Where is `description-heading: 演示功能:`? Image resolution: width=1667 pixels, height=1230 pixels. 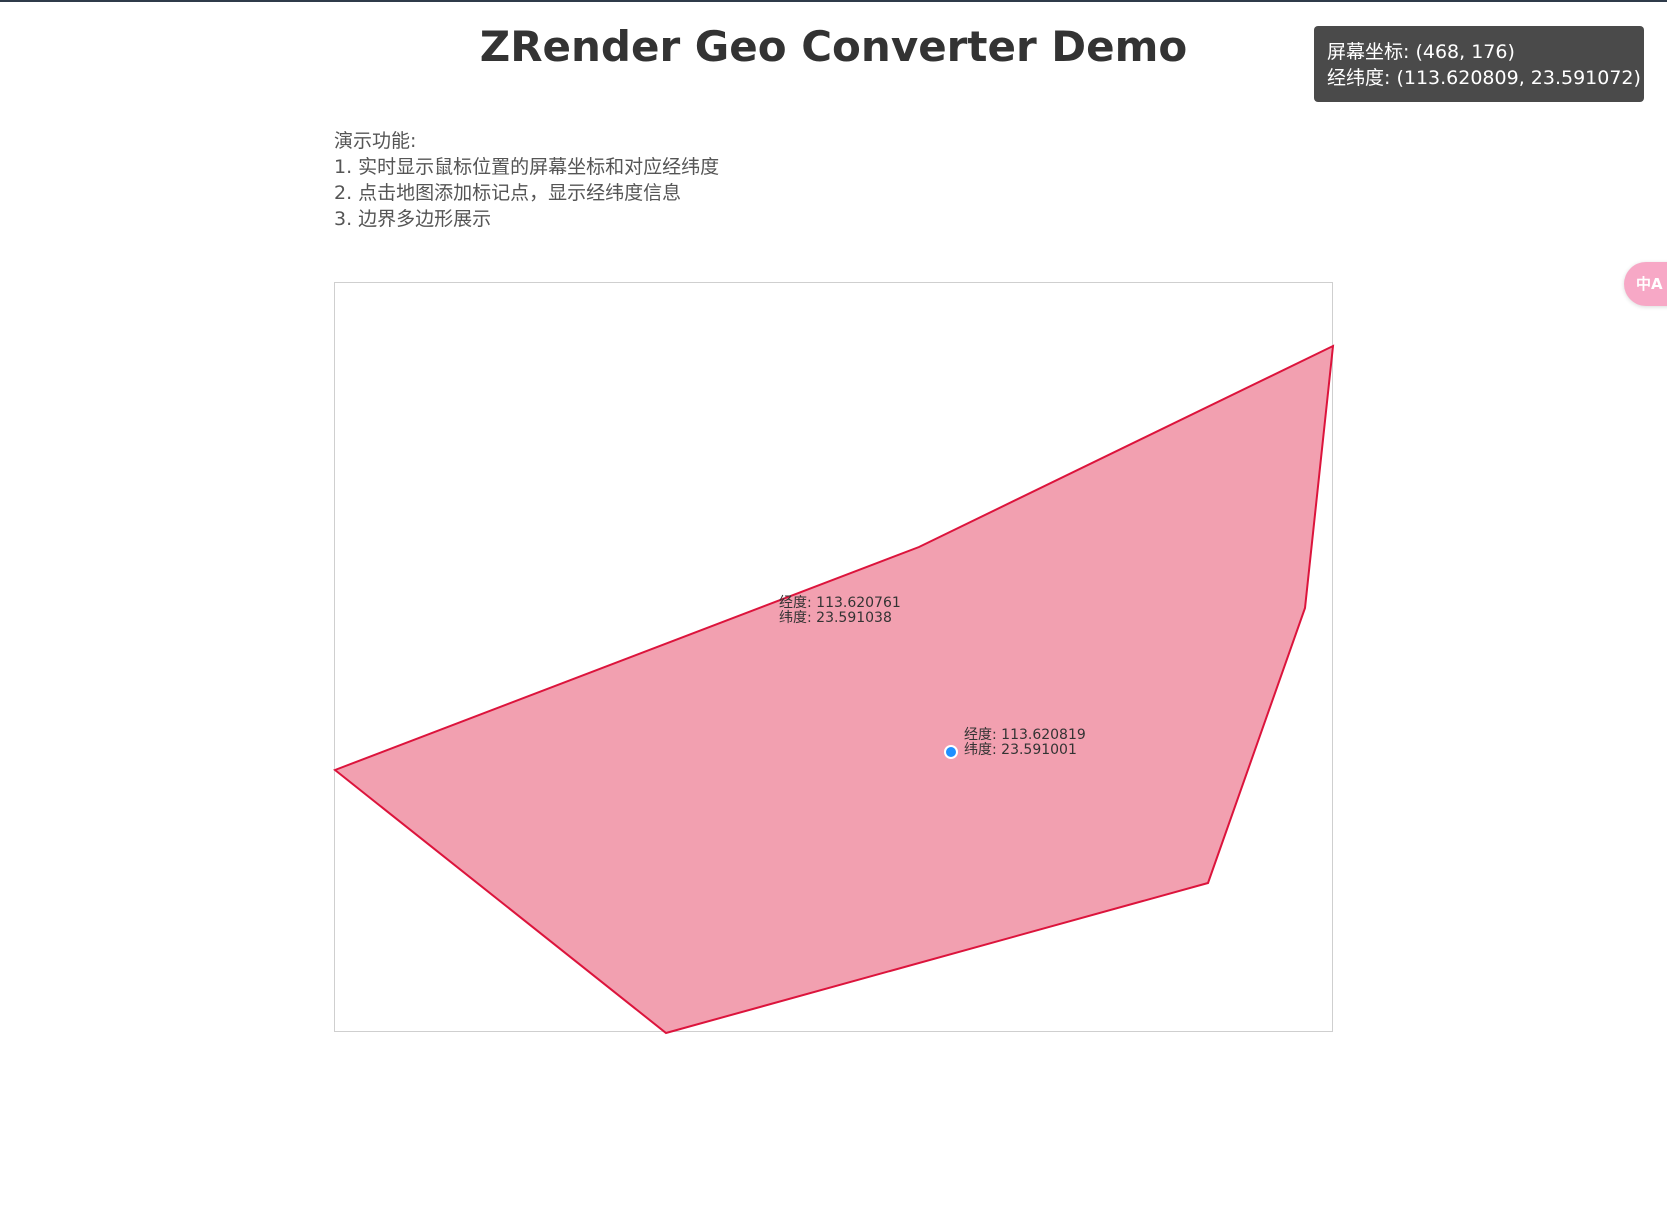
description-heading: 演示功能: is located at coordinates (375, 141).